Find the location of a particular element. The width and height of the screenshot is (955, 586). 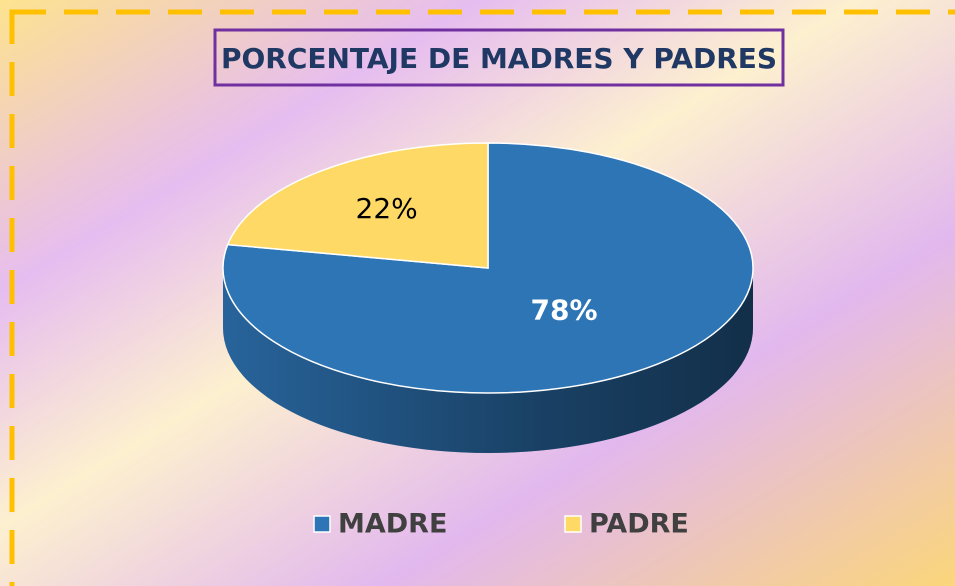

data-label: 22% is located at coordinates (387, 208).